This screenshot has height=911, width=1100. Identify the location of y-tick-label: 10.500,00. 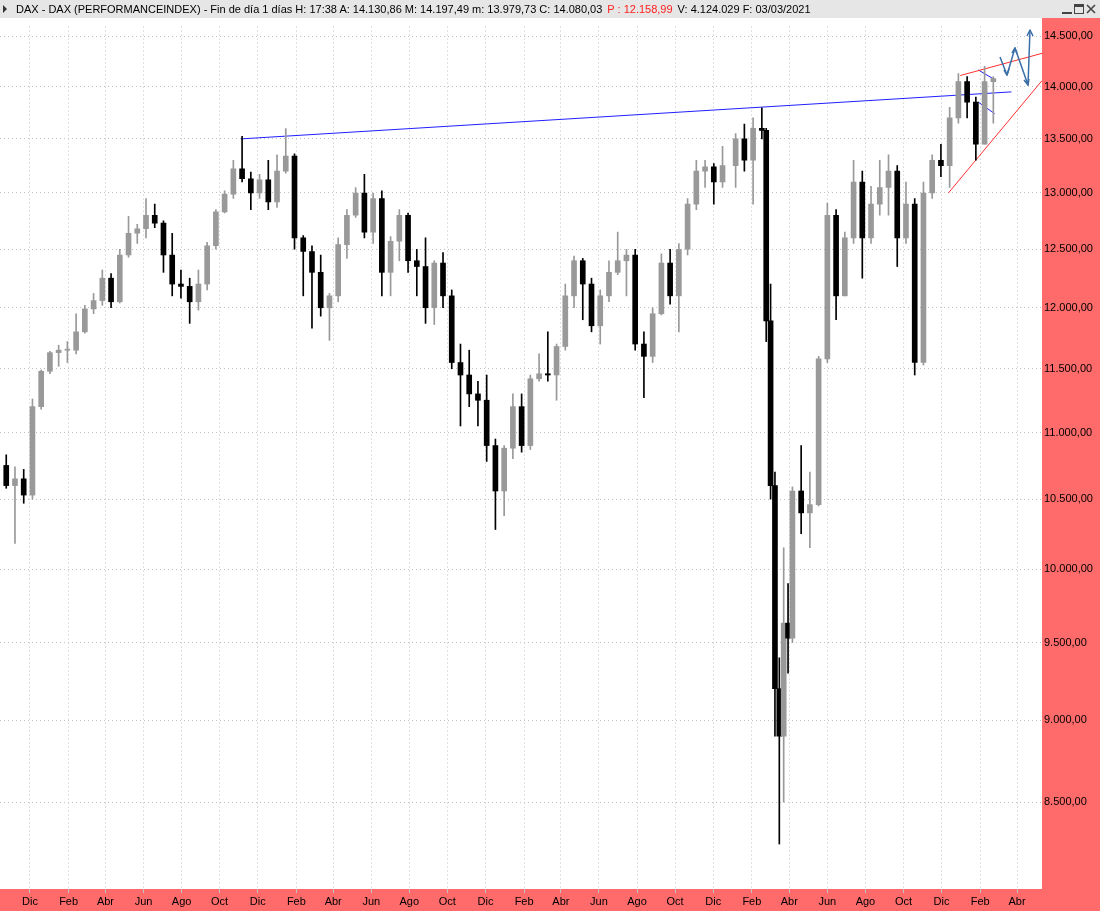
(1068, 498).